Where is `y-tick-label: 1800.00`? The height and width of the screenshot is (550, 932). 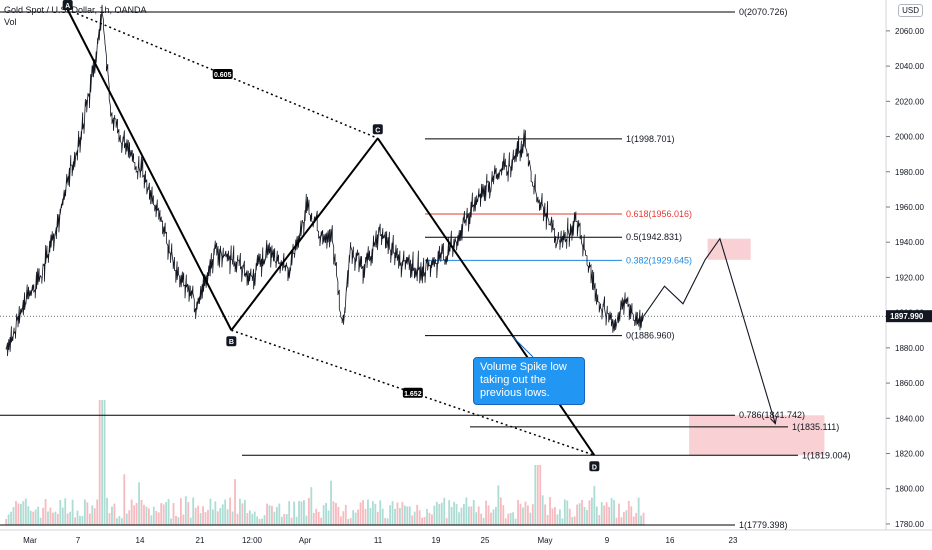 y-tick-label: 1800.00 is located at coordinates (909, 489).